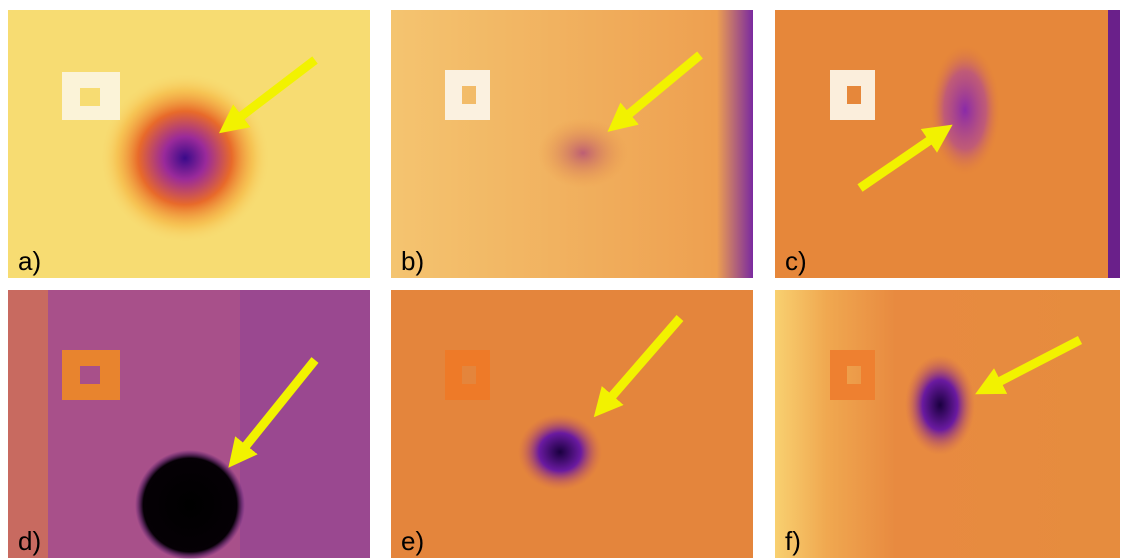 The height and width of the screenshot is (559, 1126). I want to click on panel-label: c), so click(796, 261).